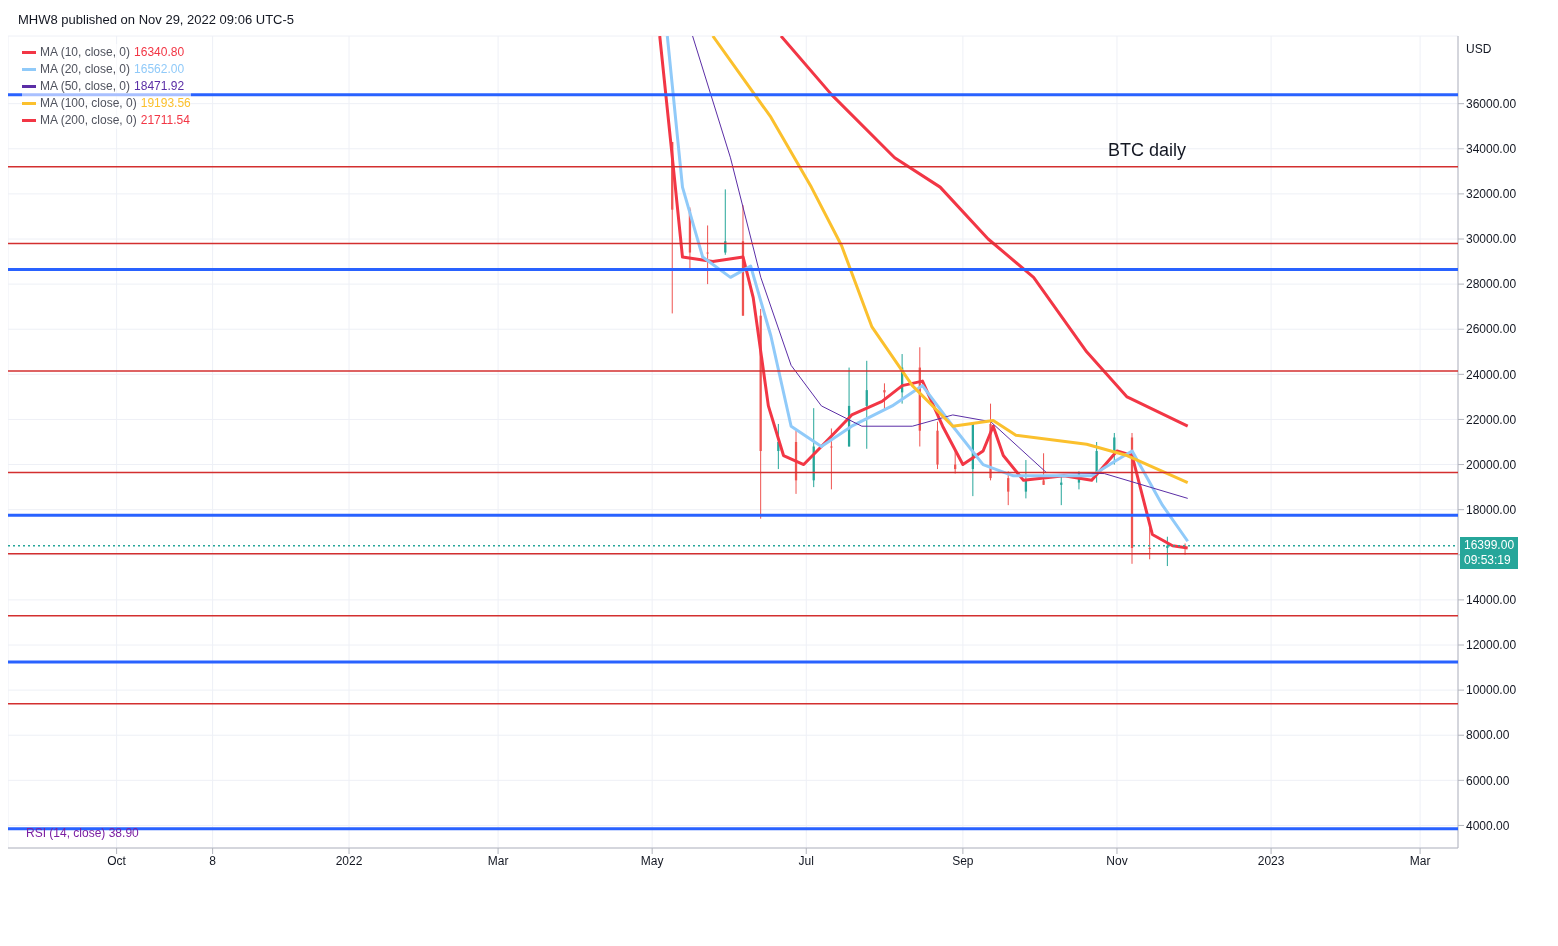 The width and height of the screenshot is (1558, 946). I want to click on y-tick-label: 10000.00, so click(1491, 690).